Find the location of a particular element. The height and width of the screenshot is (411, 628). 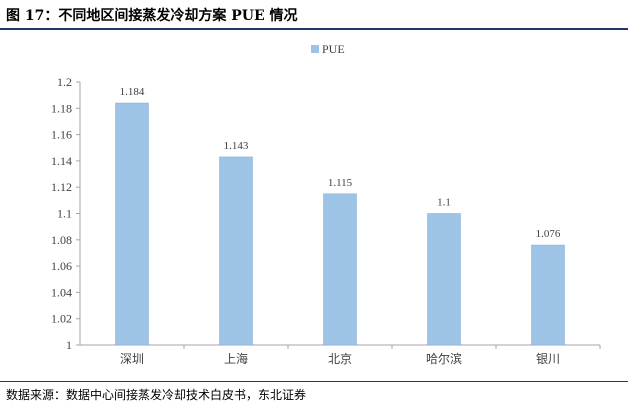

title-rule is located at coordinates (314, 29).